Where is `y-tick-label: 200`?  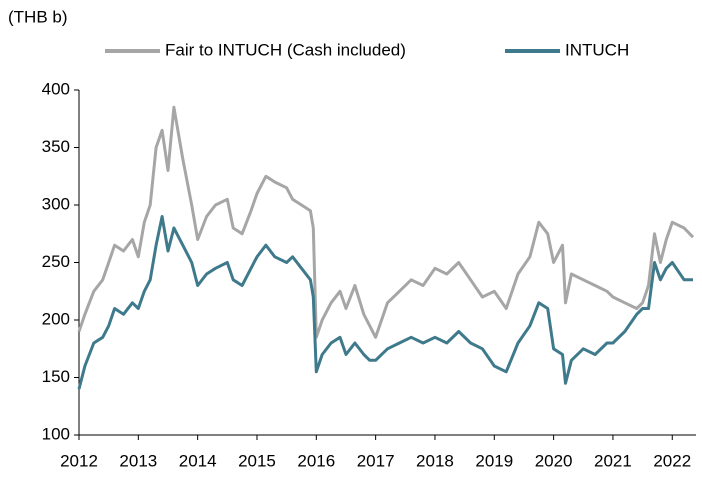
y-tick-label: 200 is located at coordinates (56, 318).